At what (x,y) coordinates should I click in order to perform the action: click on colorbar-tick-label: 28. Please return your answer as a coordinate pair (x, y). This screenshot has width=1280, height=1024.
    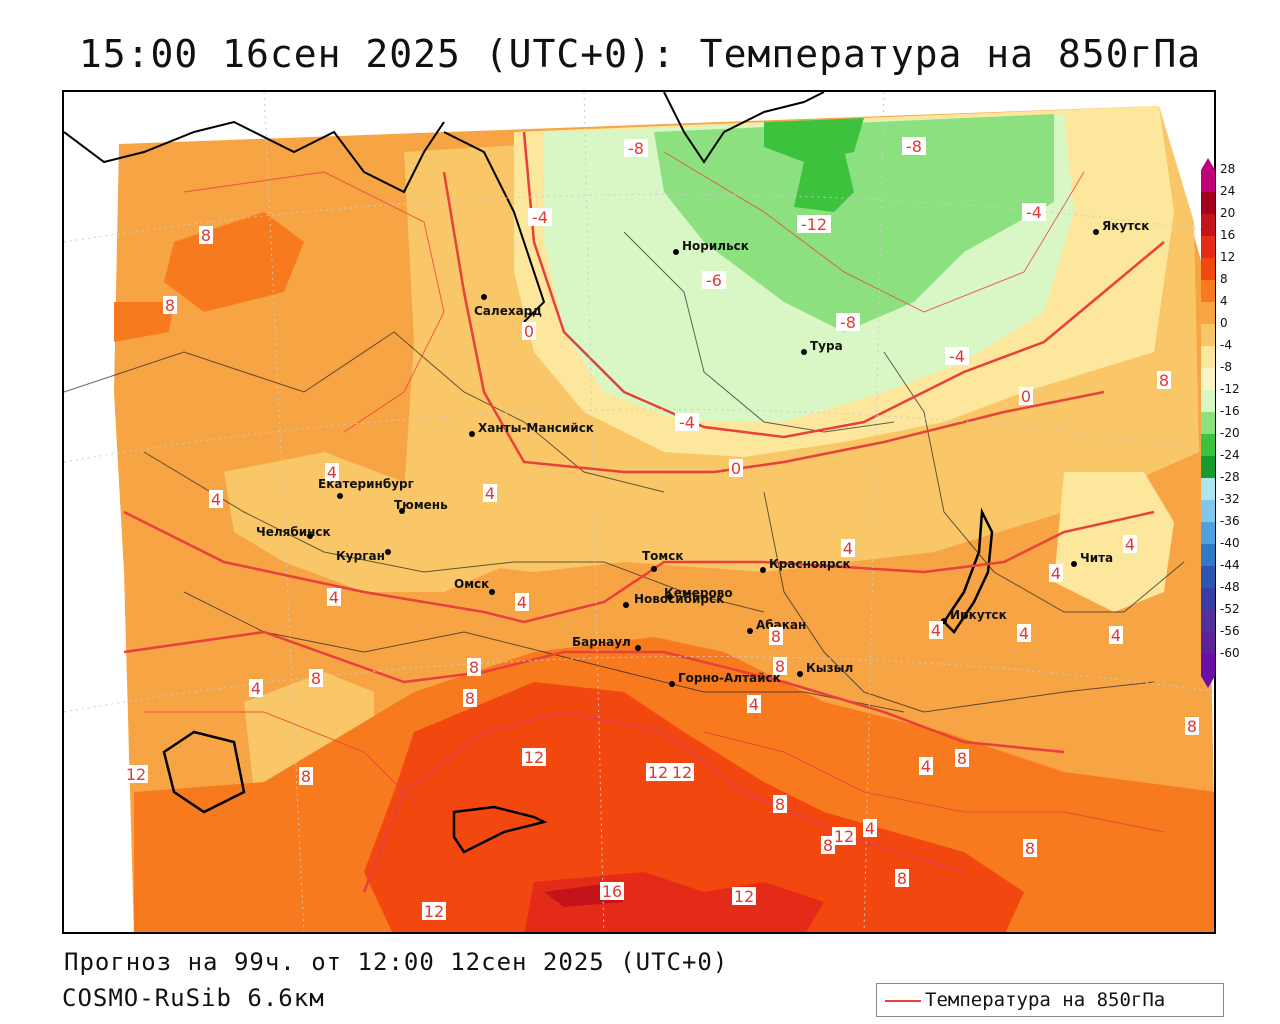
    Looking at the image, I should click on (1228, 169).